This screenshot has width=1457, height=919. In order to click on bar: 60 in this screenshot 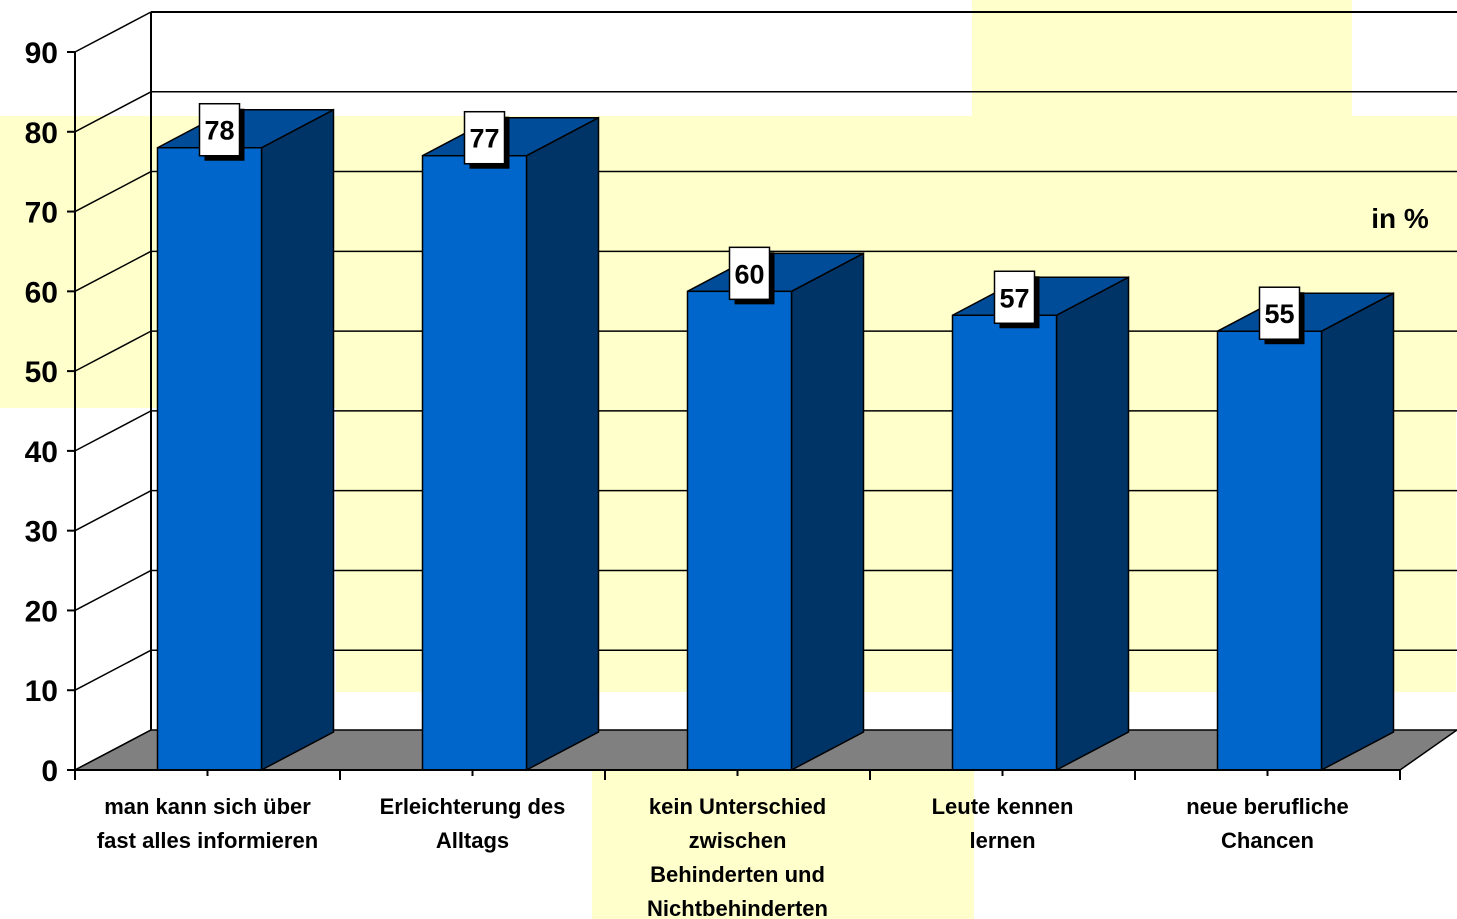, I will do `click(775, 509)`.